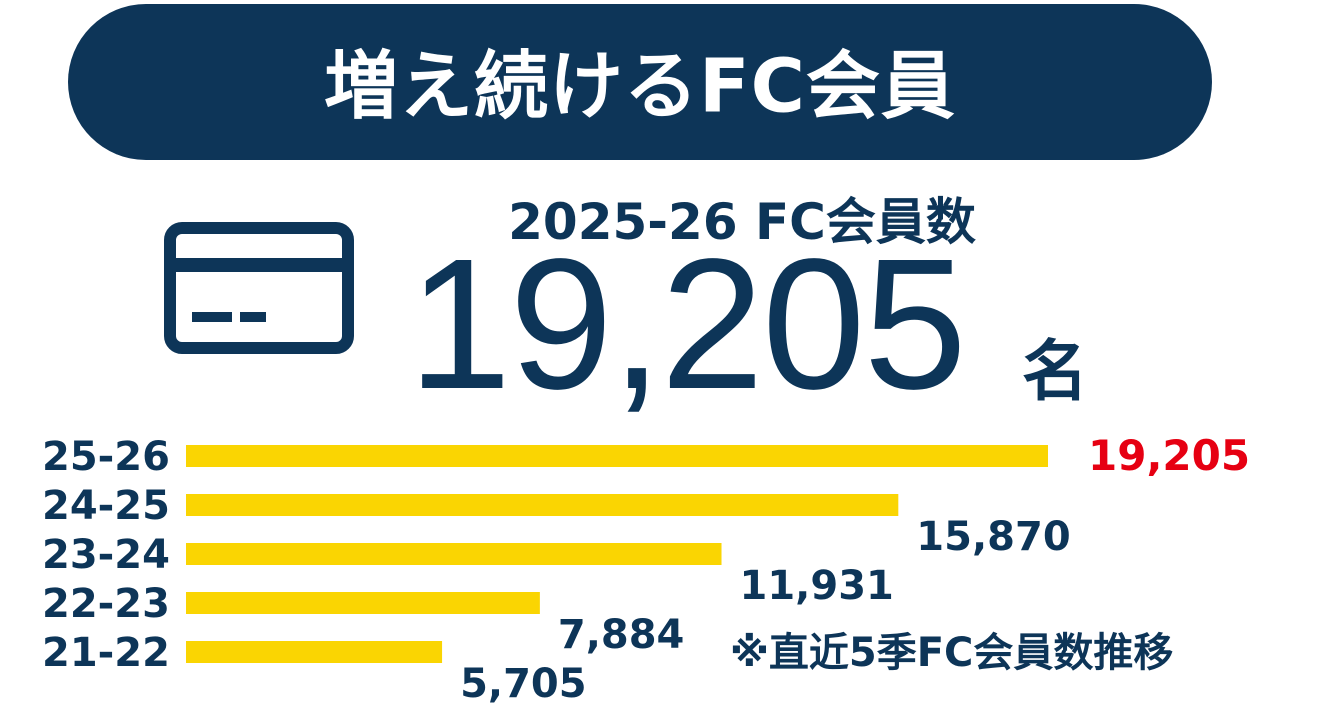 The image size is (1320, 724). What do you see at coordinates (106, 506) in the screenshot?
I see `category-label: 24-25` at bounding box center [106, 506].